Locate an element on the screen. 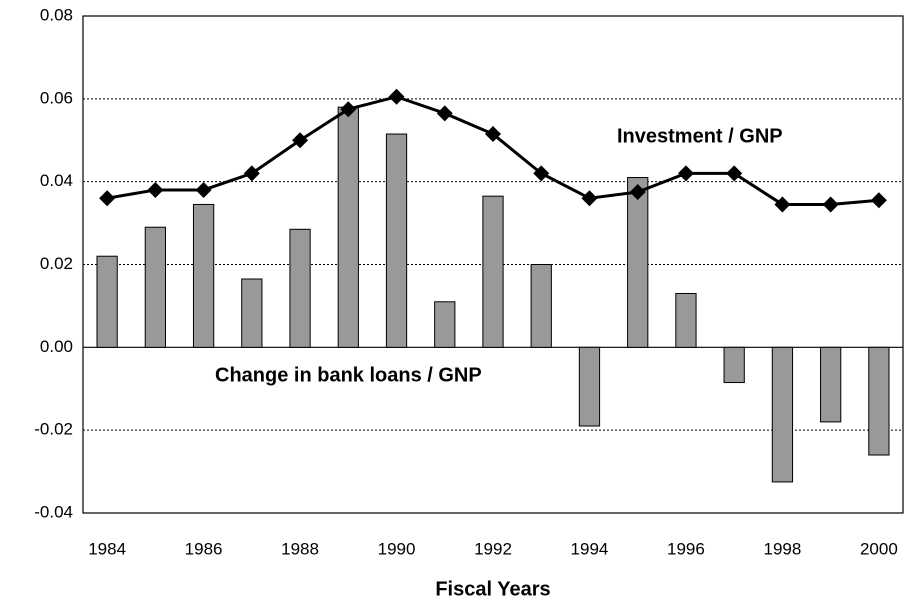 The width and height of the screenshot is (908, 605). x-tick-label: 1988 is located at coordinates (300, 548).